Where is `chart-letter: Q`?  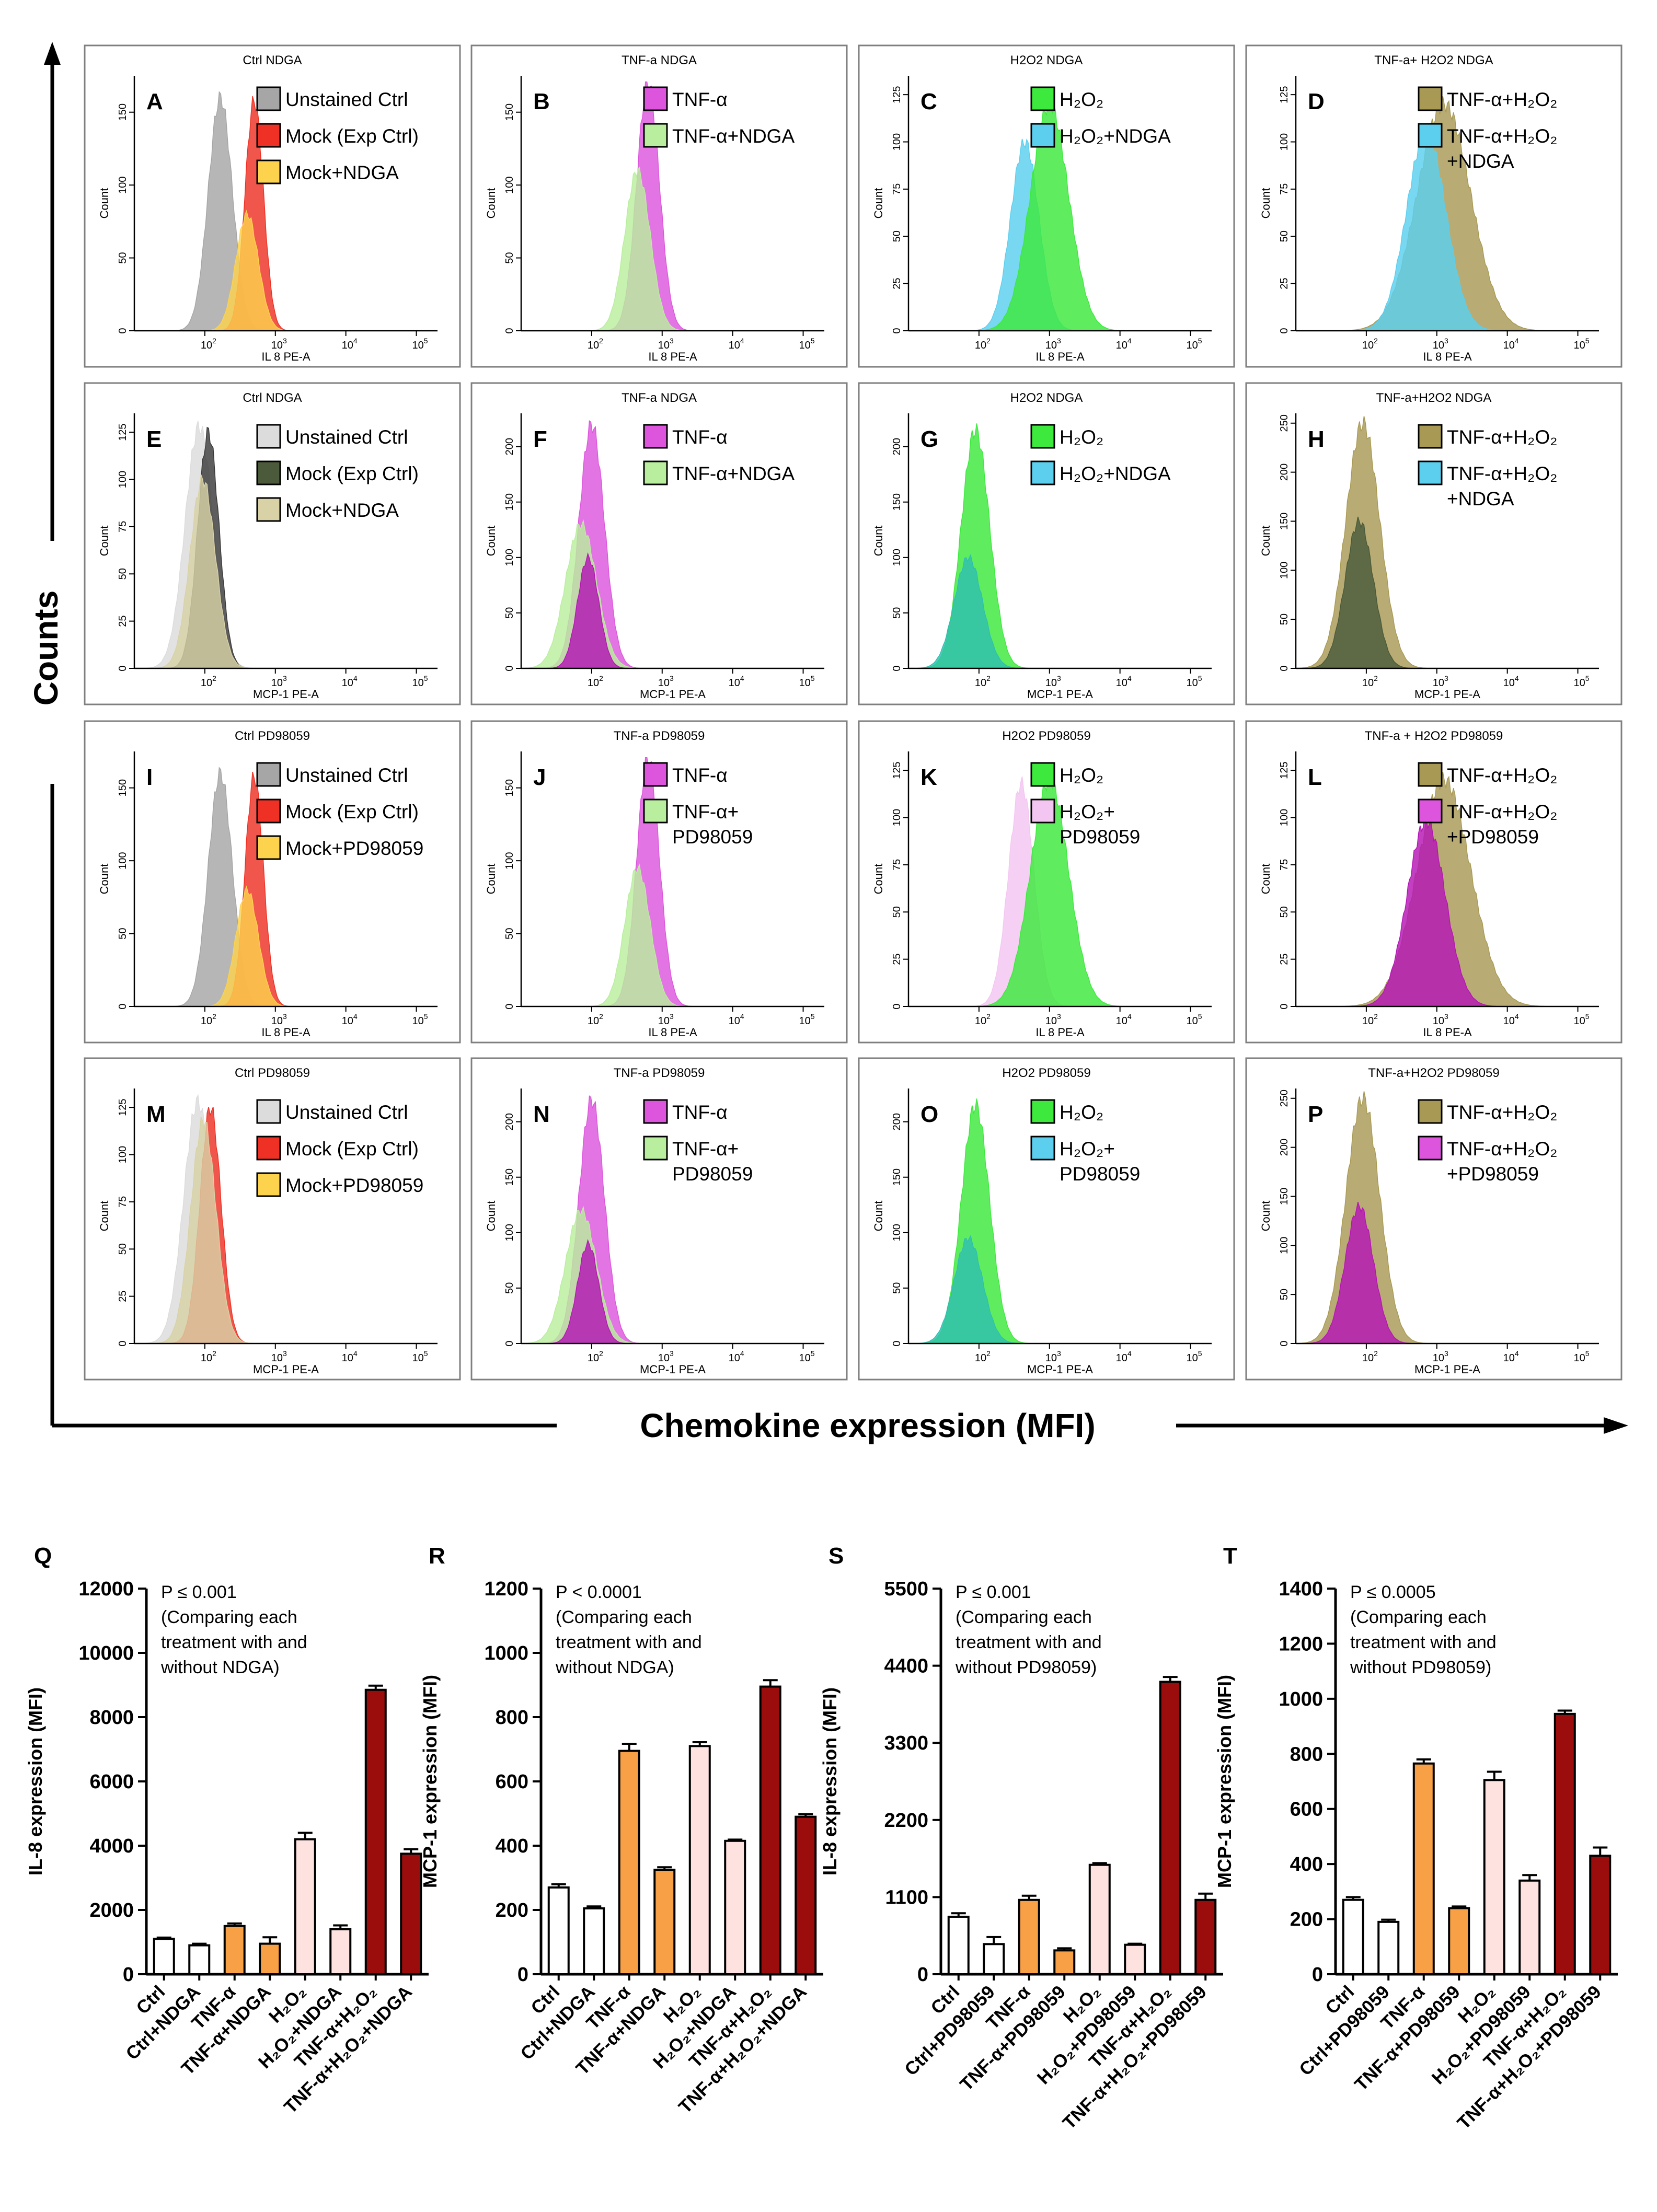
chart-letter: Q is located at coordinates (43, 1556).